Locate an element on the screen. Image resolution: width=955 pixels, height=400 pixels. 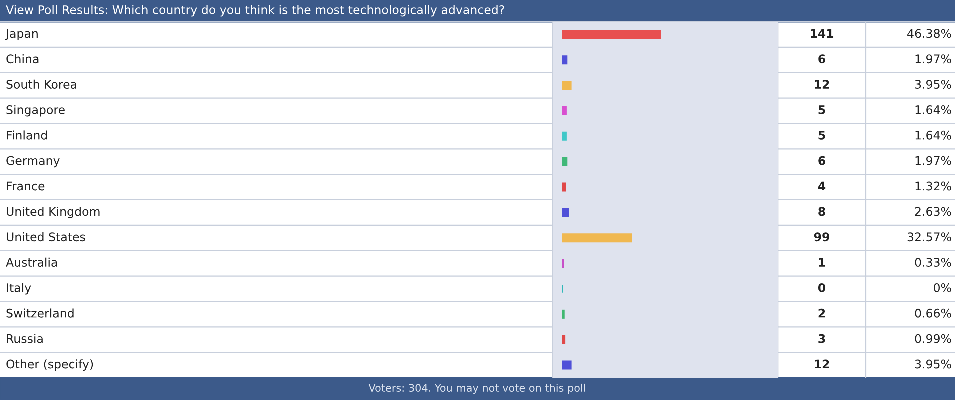
y-tick-label: Singapore is located at coordinates (35, 111).